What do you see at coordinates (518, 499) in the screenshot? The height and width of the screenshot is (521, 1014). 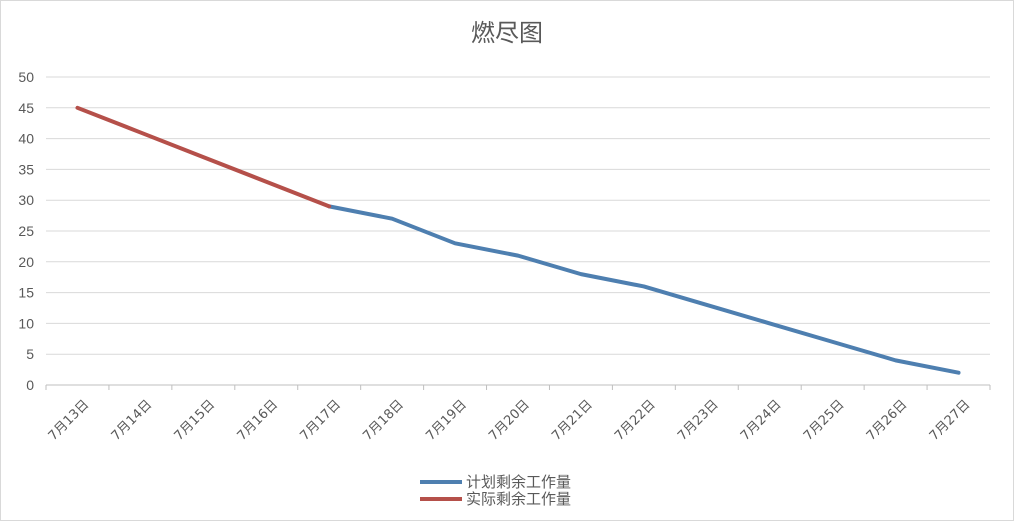 I see `legend-label-actual: 实际剩余工作量` at bounding box center [518, 499].